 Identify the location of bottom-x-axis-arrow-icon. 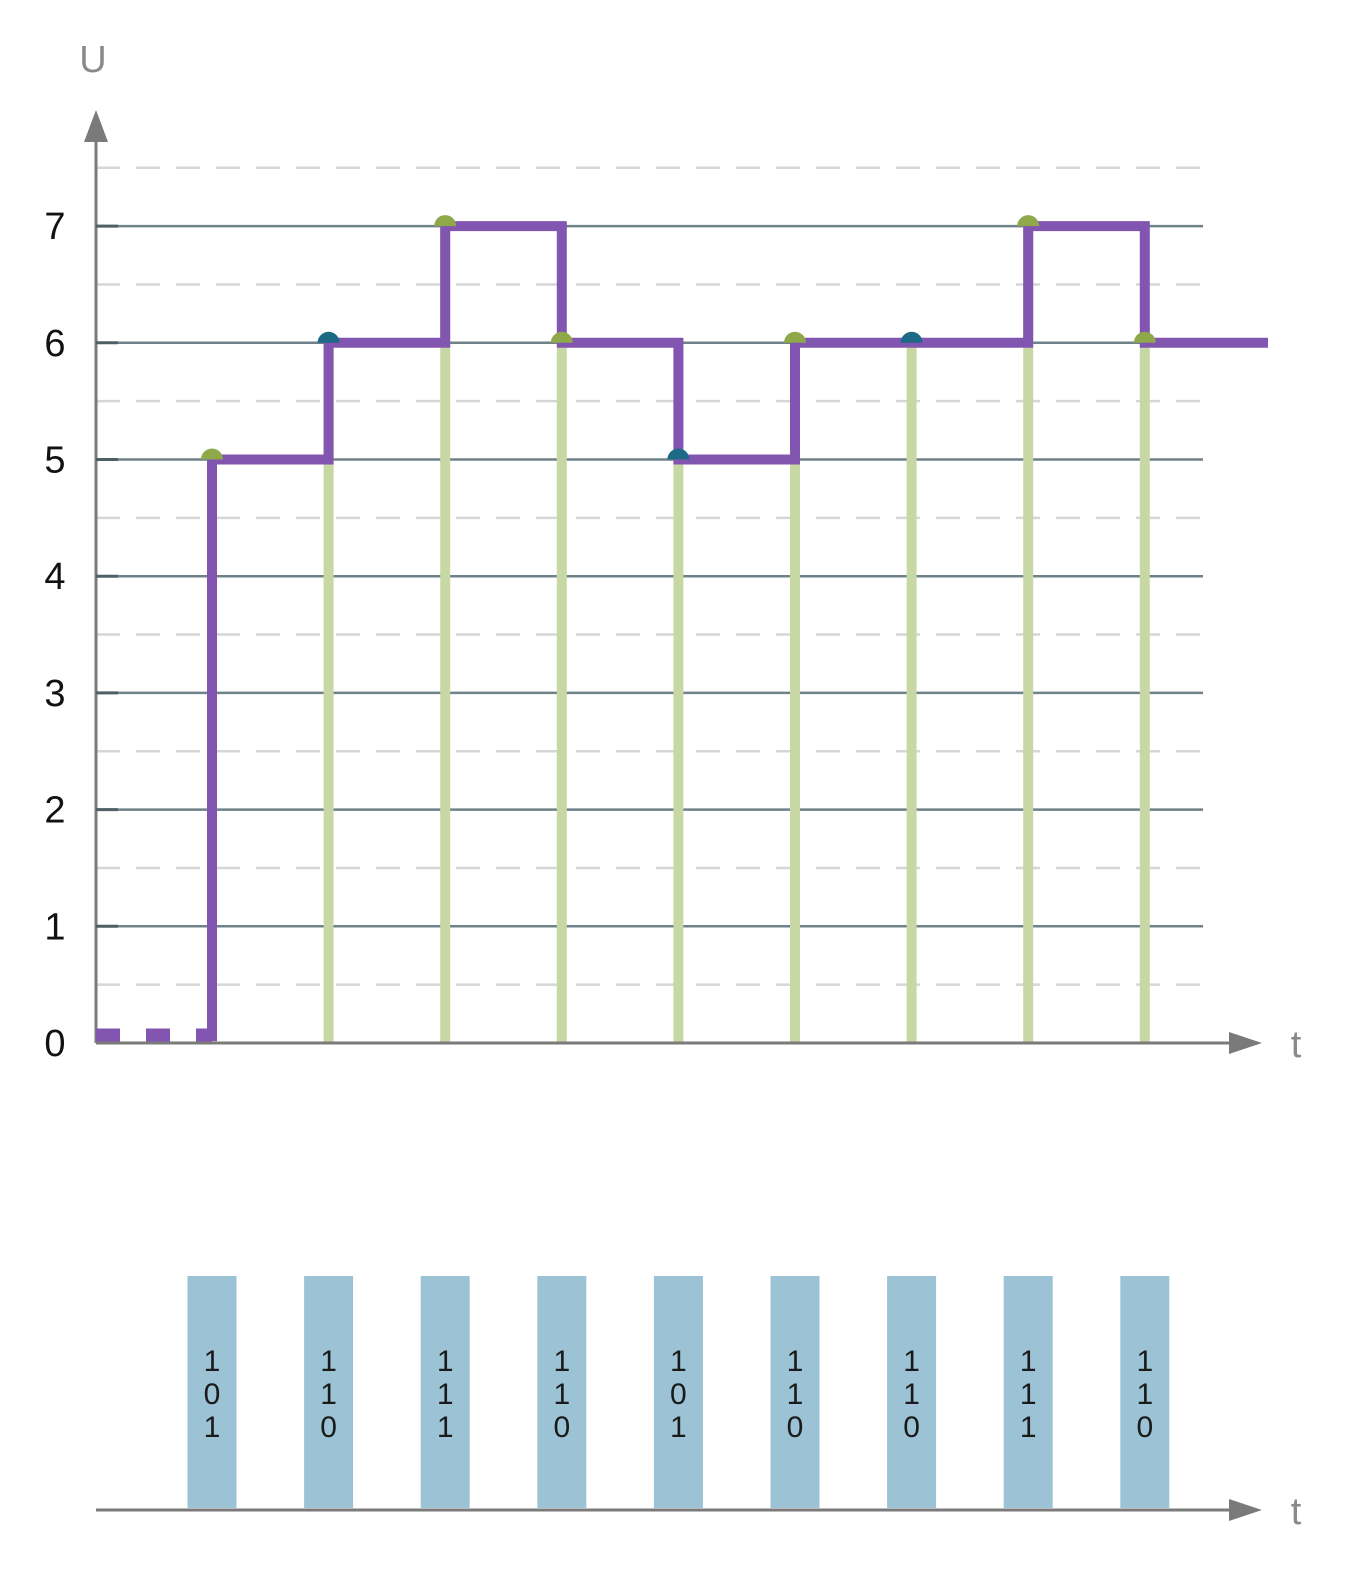
(1245, 1510).